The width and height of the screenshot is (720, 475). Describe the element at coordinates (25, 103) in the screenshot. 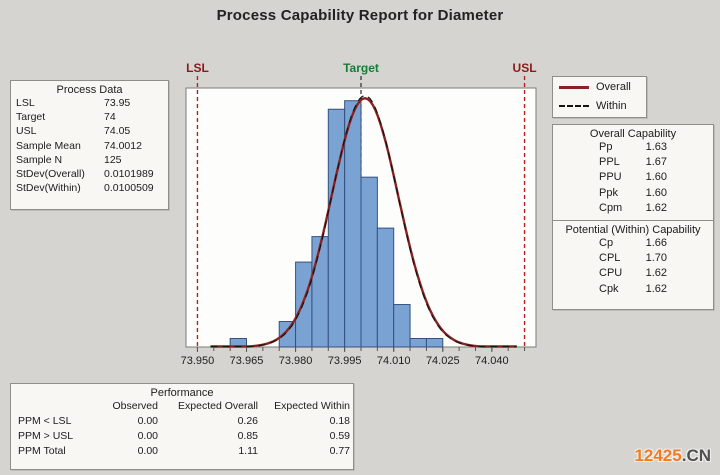

I see `process-data-label: LSL` at that location.